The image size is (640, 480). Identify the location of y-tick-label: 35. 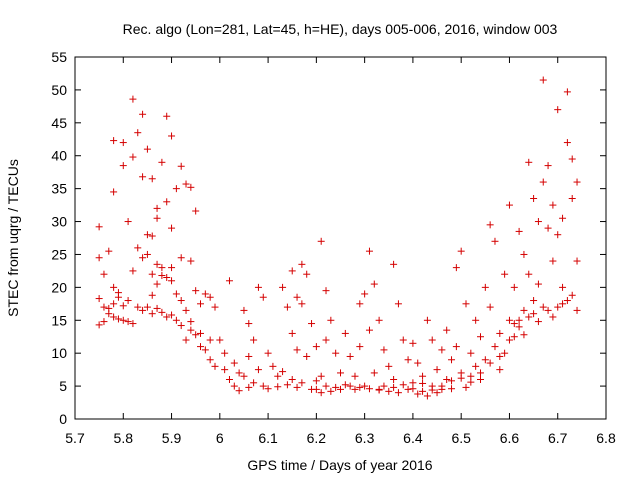
(59, 189).